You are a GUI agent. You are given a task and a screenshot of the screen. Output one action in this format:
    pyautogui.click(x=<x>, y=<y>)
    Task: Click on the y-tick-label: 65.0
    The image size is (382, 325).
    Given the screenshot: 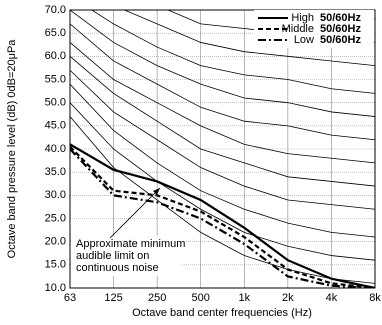 What is the action you would take?
    pyautogui.click(x=55, y=33)
    